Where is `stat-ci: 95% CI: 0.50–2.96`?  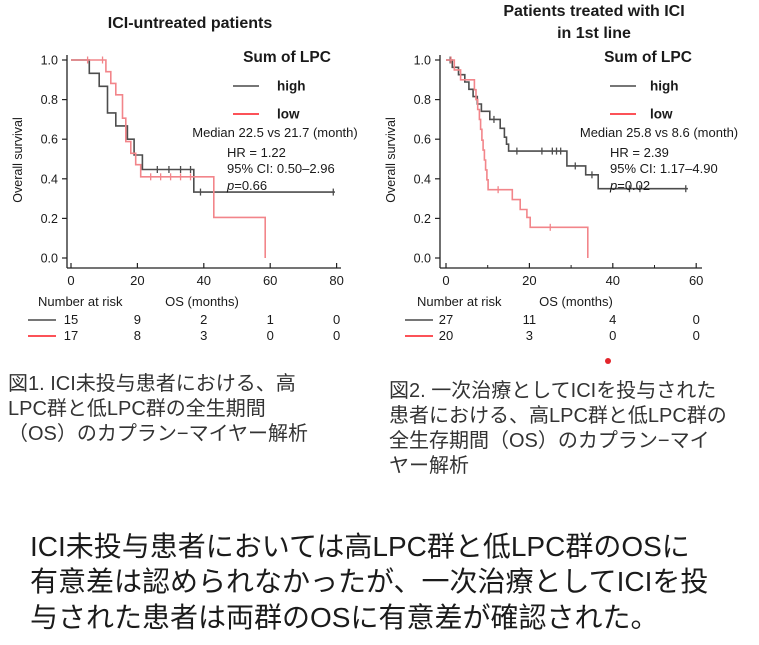
stat-ci: 95% CI: 0.50–2.96 is located at coordinates (281, 168).